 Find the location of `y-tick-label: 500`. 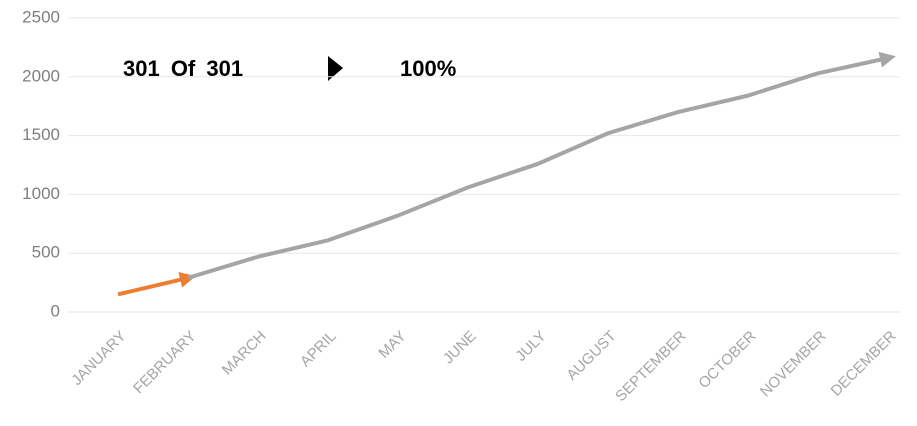

y-tick-label: 500 is located at coordinates (46, 252).